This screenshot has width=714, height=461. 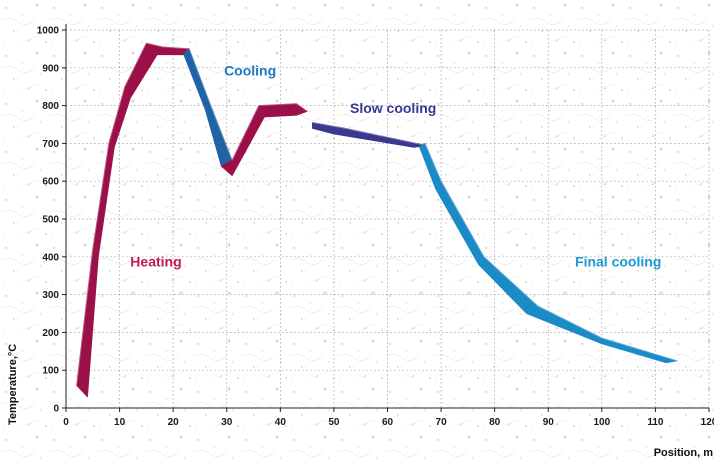 What do you see at coordinates (684, 453) in the screenshot?
I see `x-axis-label: Position, m` at bounding box center [684, 453].